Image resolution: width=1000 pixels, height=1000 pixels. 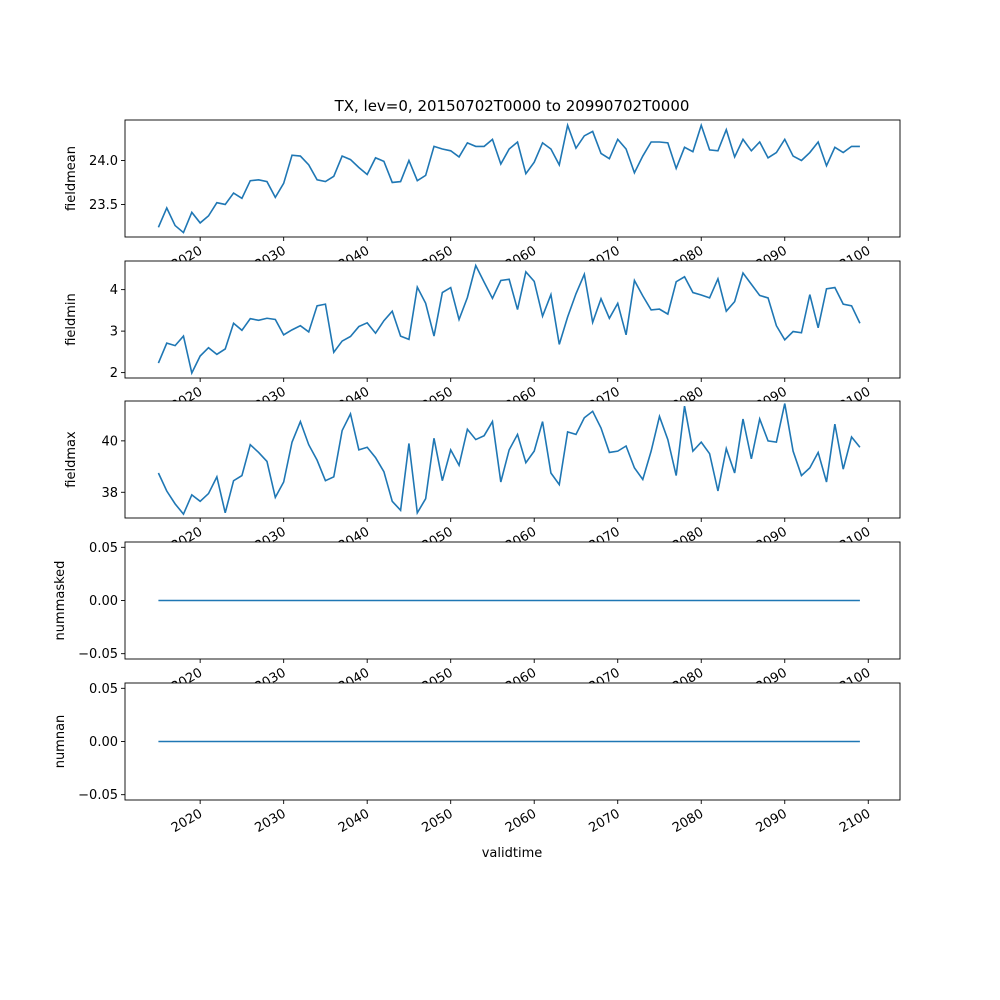 I want to click on y-tick-label: 40, so click(x=109, y=441).